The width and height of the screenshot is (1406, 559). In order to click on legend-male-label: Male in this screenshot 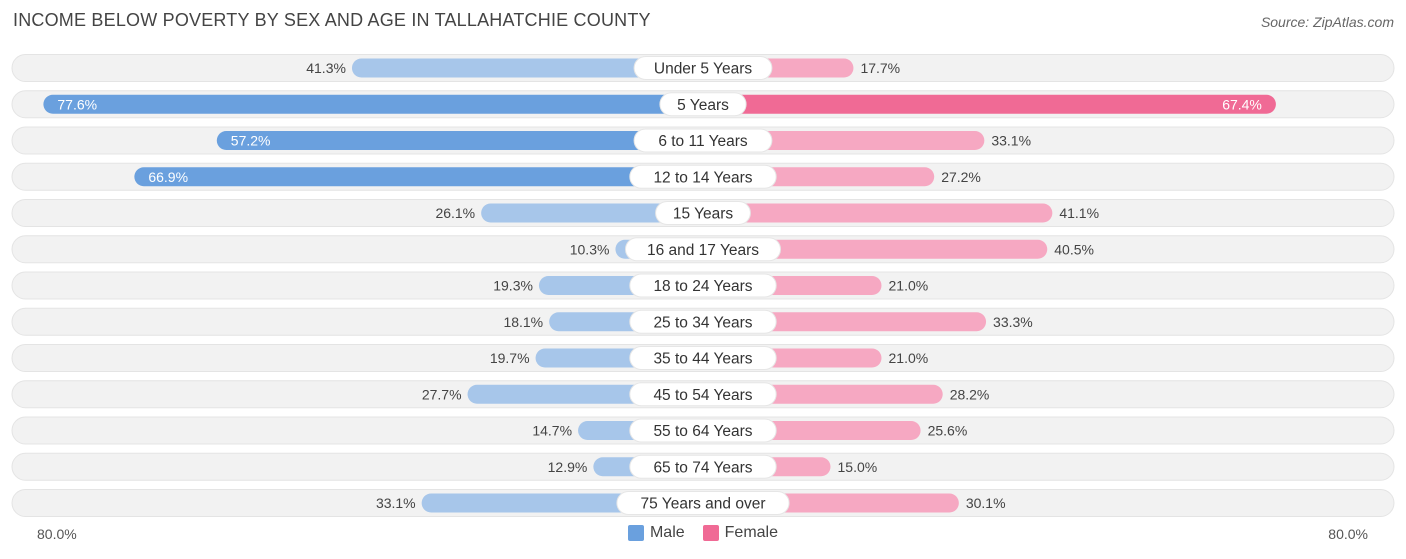, I will do `click(667, 532)`.